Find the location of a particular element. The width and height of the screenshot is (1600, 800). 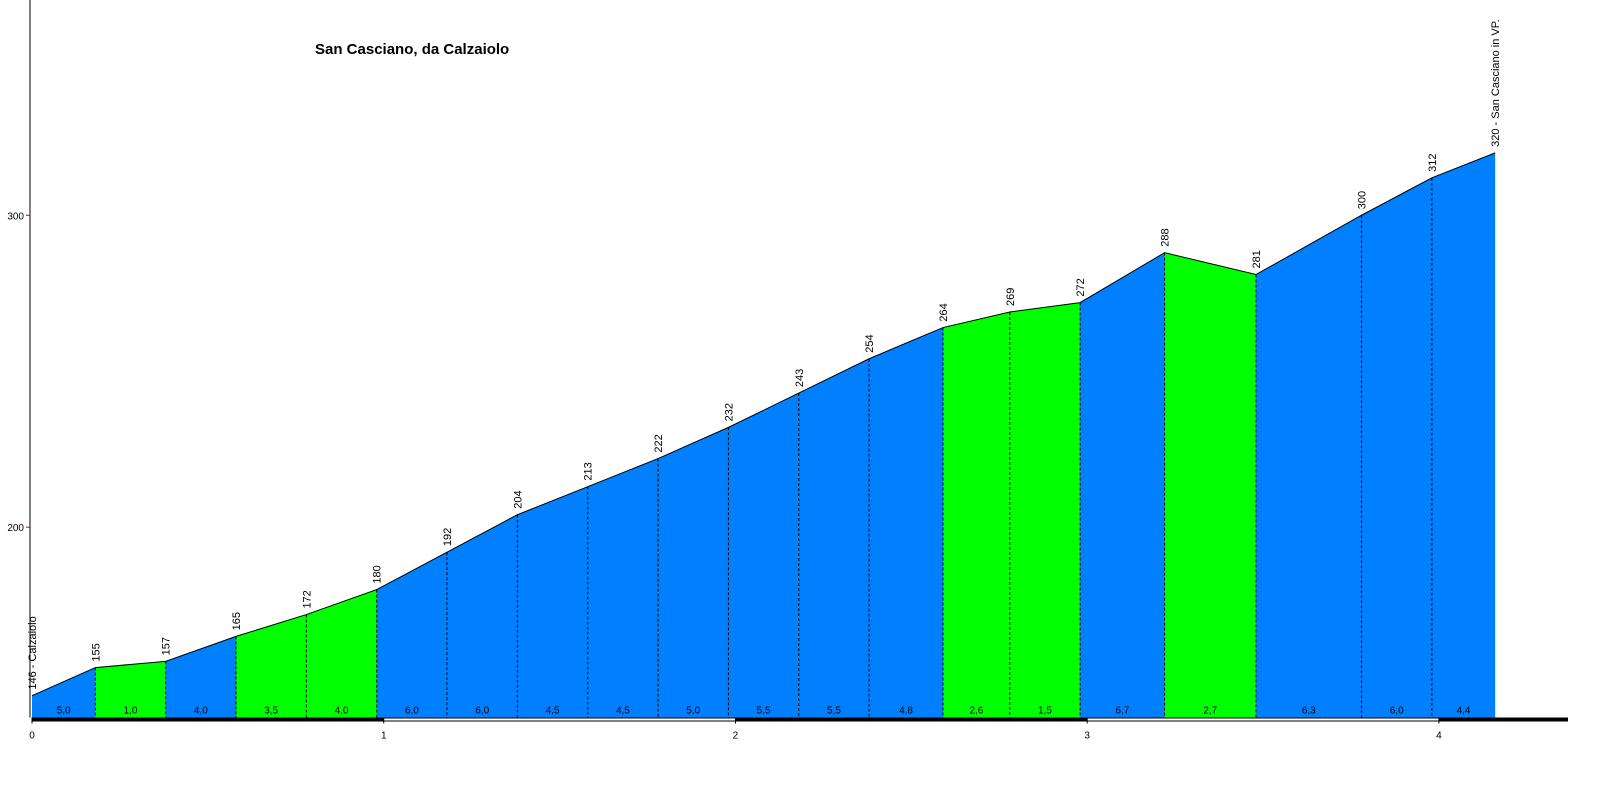

elevation-label: 288 is located at coordinates (1166, 237).